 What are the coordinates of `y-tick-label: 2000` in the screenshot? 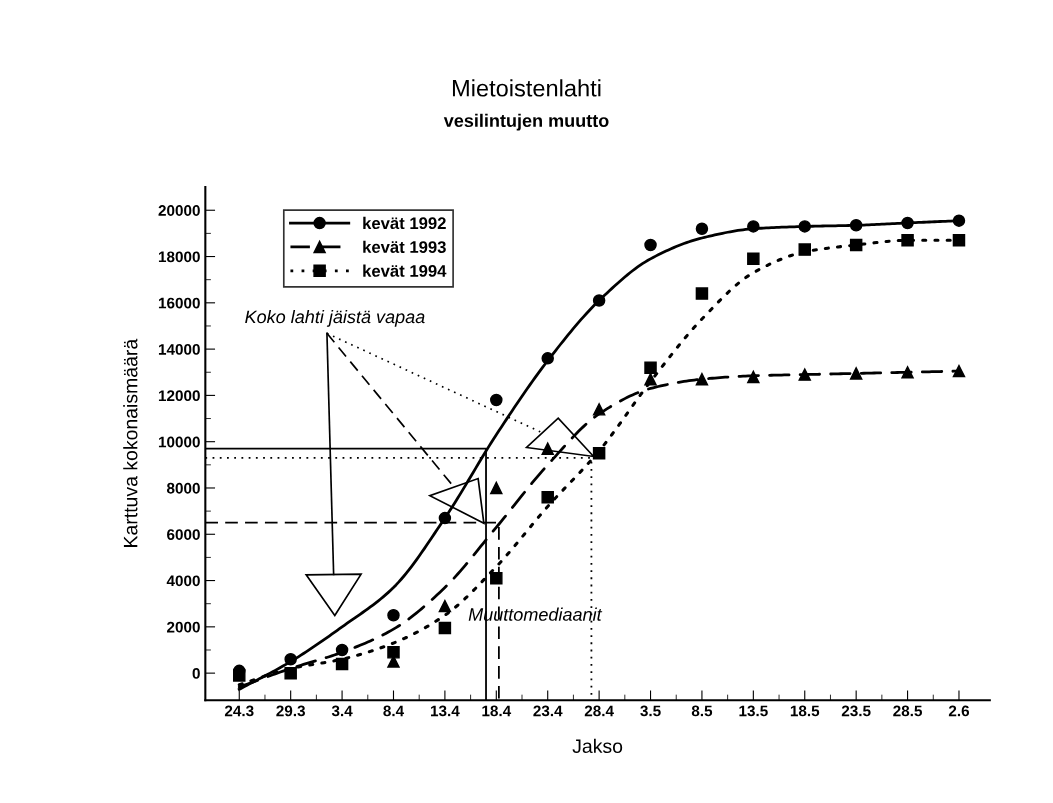 It's located at (183, 627).